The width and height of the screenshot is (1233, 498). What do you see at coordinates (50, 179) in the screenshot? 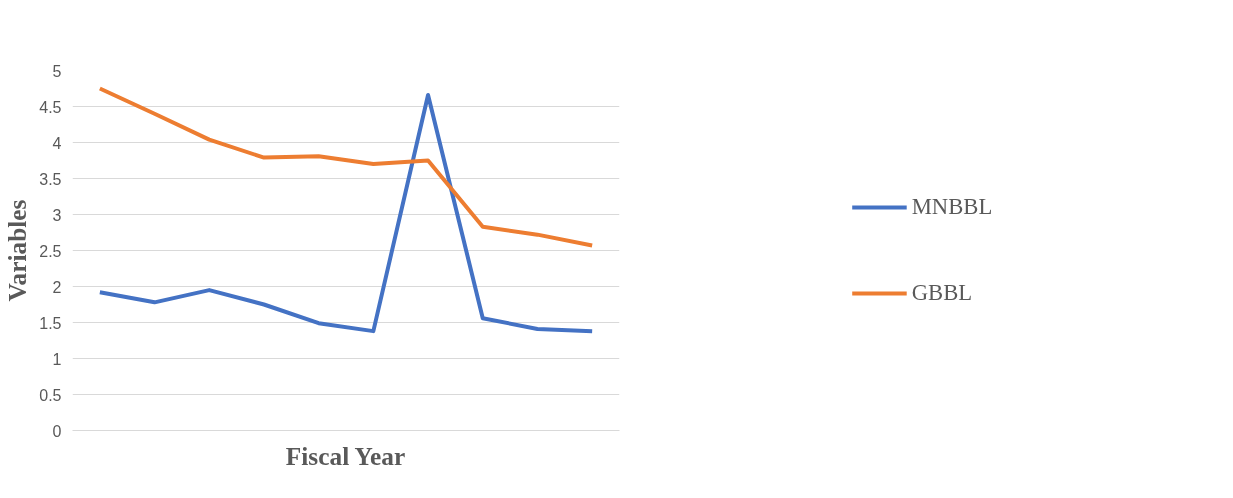
I see `y-tick-label: 3.5` at bounding box center [50, 179].